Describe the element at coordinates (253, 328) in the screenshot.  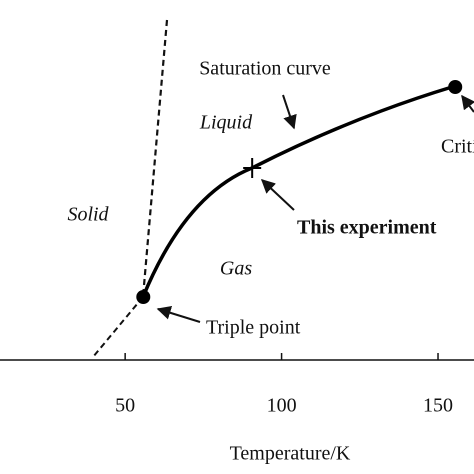
I see `point-label: Triple point` at that location.